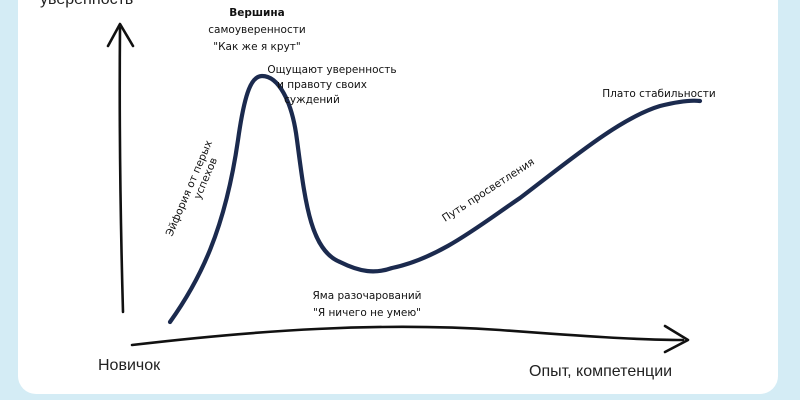  What do you see at coordinates (488, 190) in the screenshot?
I see `enlightenment-label: Путь просветления` at bounding box center [488, 190].